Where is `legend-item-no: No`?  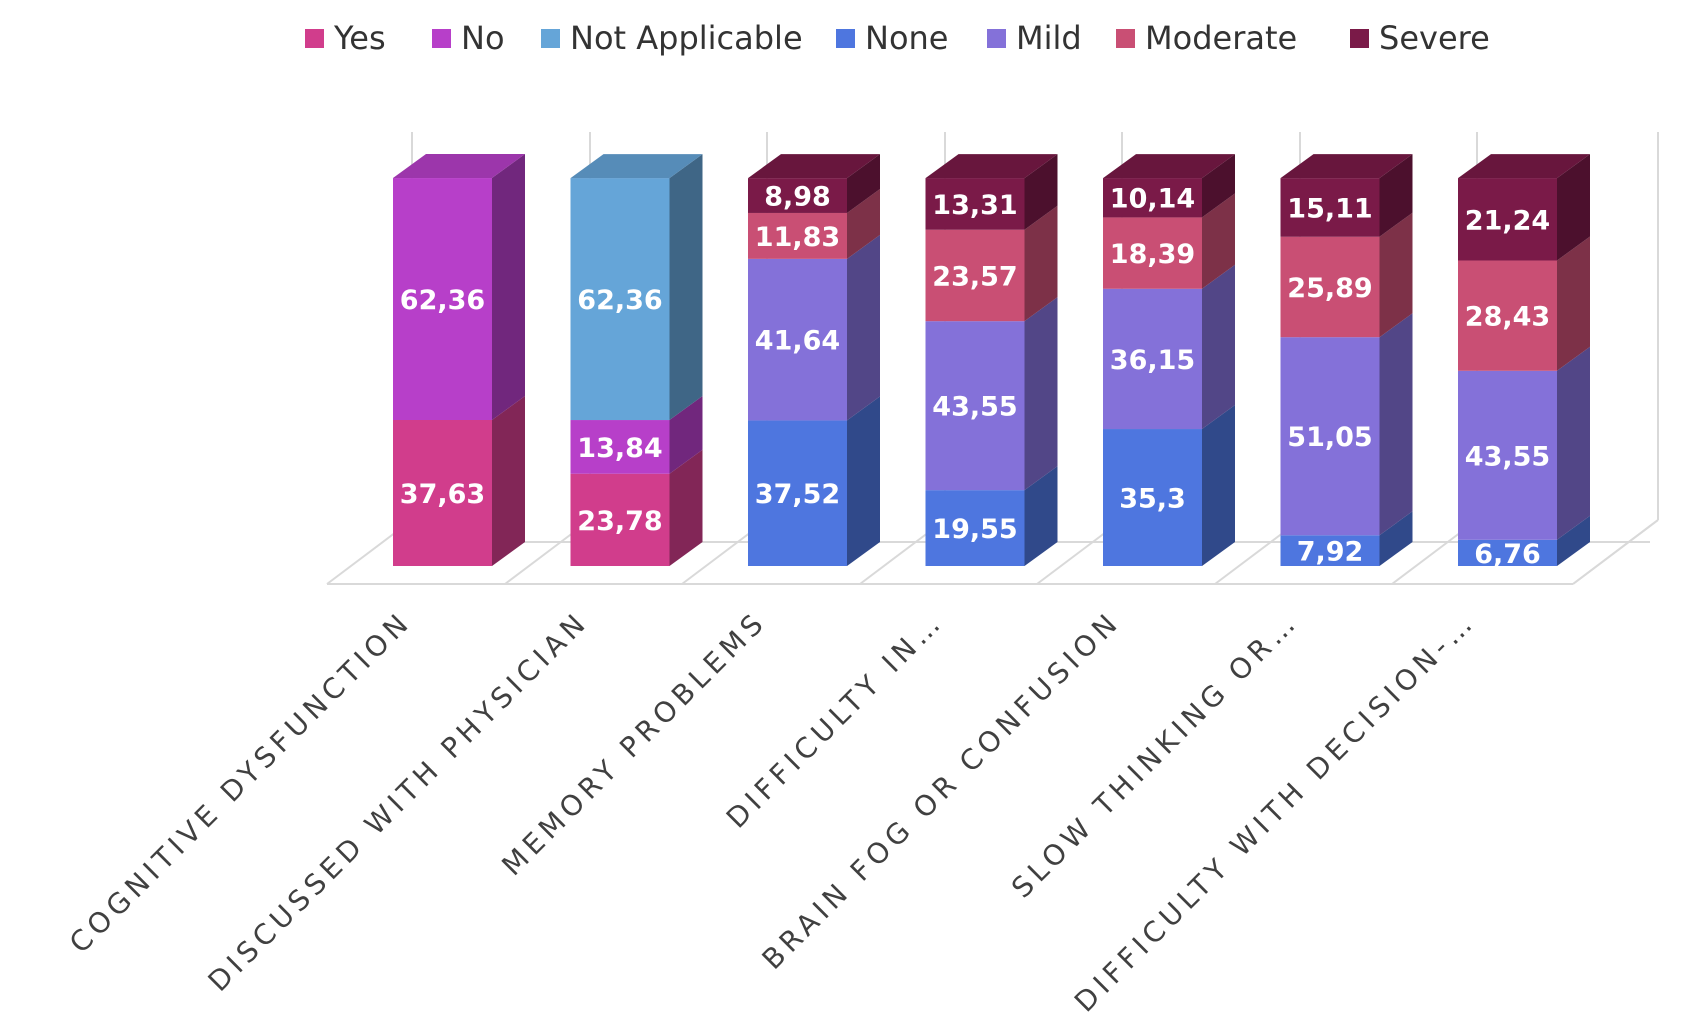 legend-item-no: No is located at coordinates (468, 38).